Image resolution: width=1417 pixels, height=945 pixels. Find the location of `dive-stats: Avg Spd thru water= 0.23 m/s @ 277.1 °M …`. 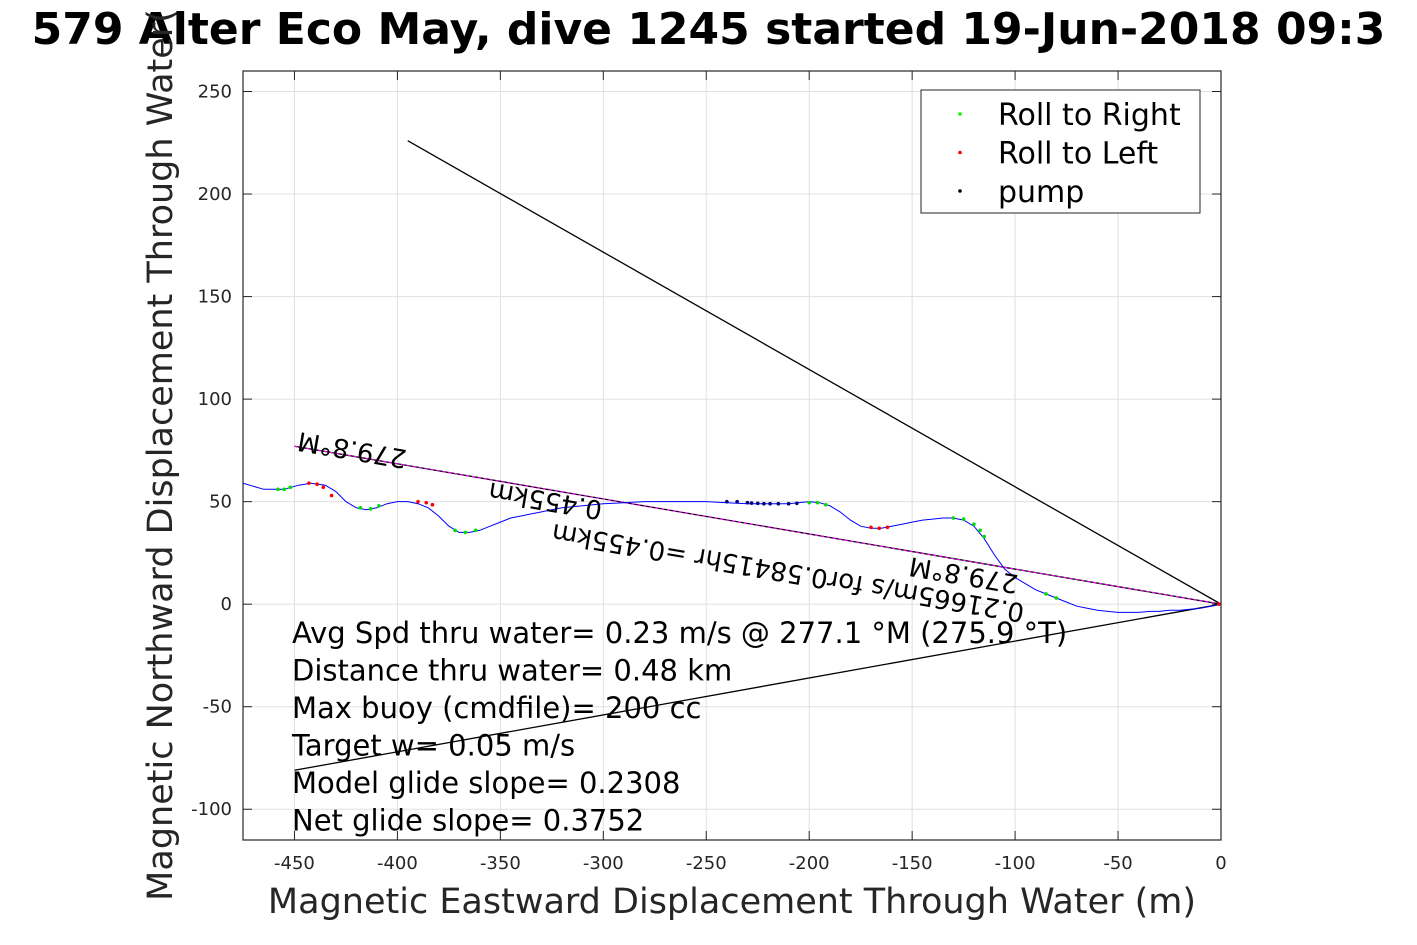

dive-stats: Avg Spd thru water= 0.23 m/s @ 277.1 °M … is located at coordinates (679, 727).